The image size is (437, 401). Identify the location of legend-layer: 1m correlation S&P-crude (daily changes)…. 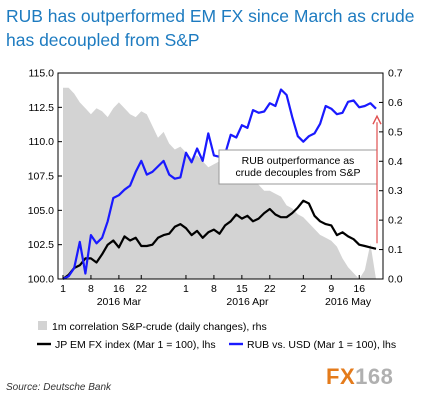
(216, 336).